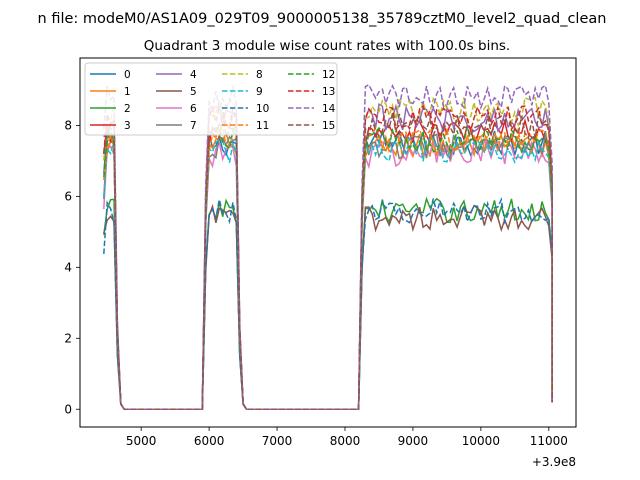 Image resolution: width=640 pixels, height=480 pixels. I want to click on legend-entry-label: 15, so click(328, 126).